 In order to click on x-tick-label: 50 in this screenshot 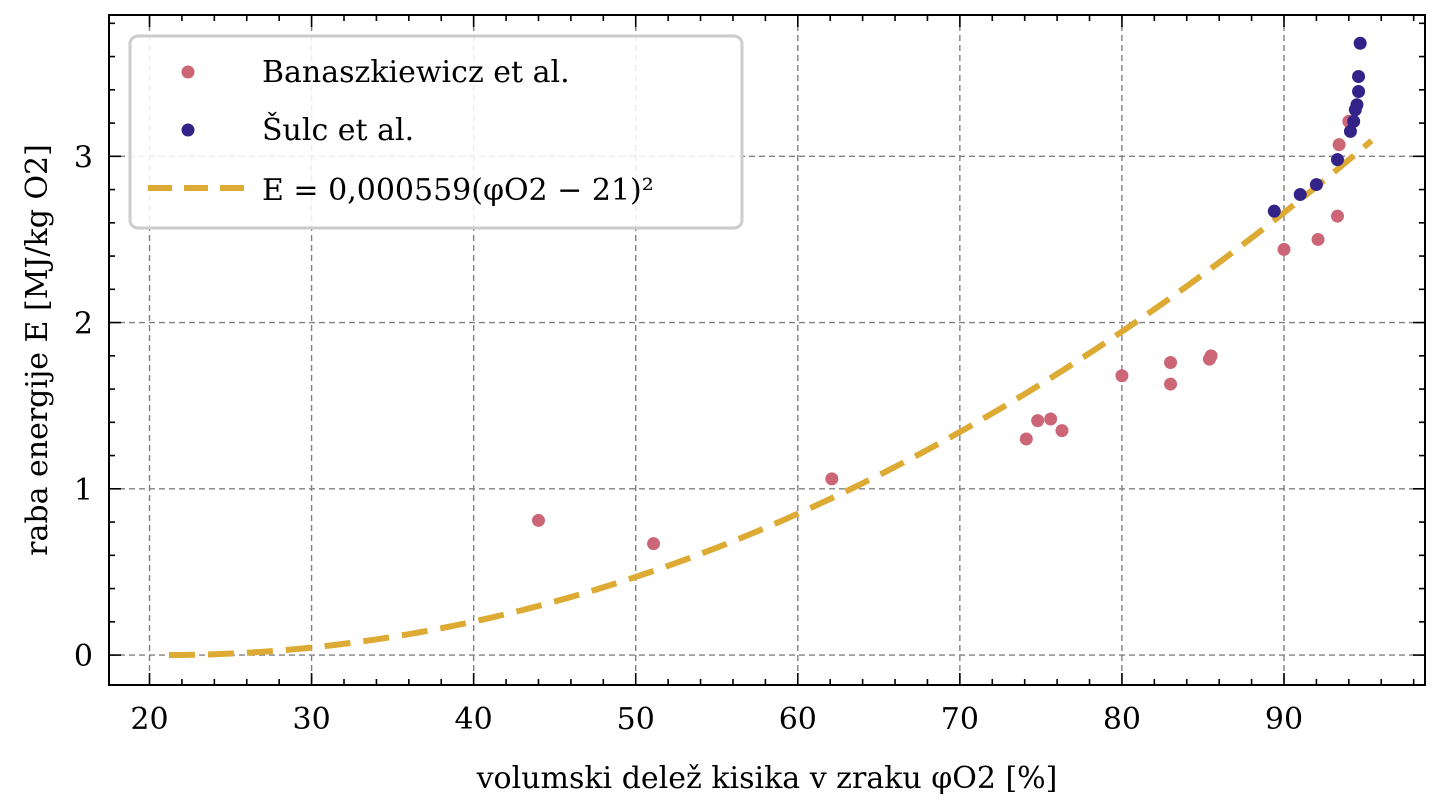, I will do `click(636, 719)`.